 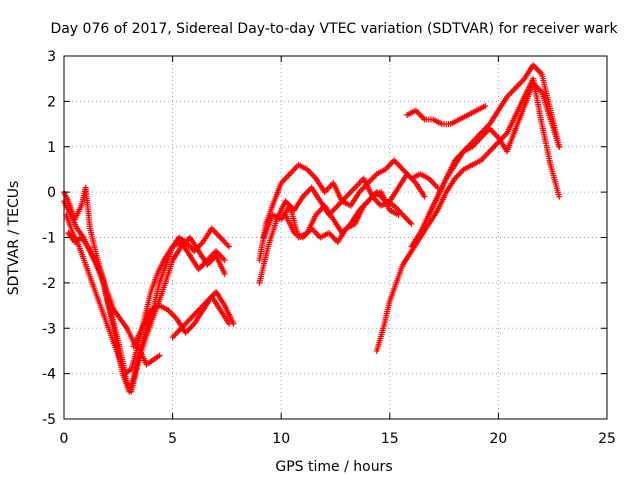 What do you see at coordinates (51, 193) in the screenshot?
I see `y-tick-label: 0` at bounding box center [51, 193].